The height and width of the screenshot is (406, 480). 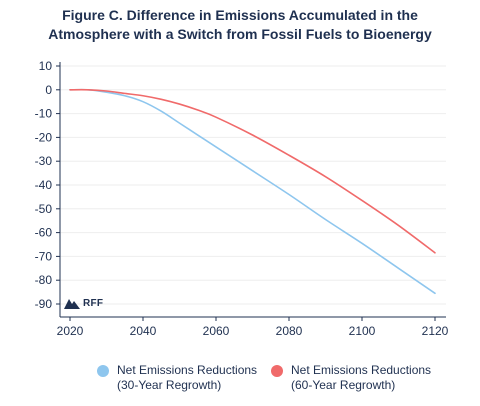 I want to click on x-tick-label: 2060, so click(x=216, y=331).